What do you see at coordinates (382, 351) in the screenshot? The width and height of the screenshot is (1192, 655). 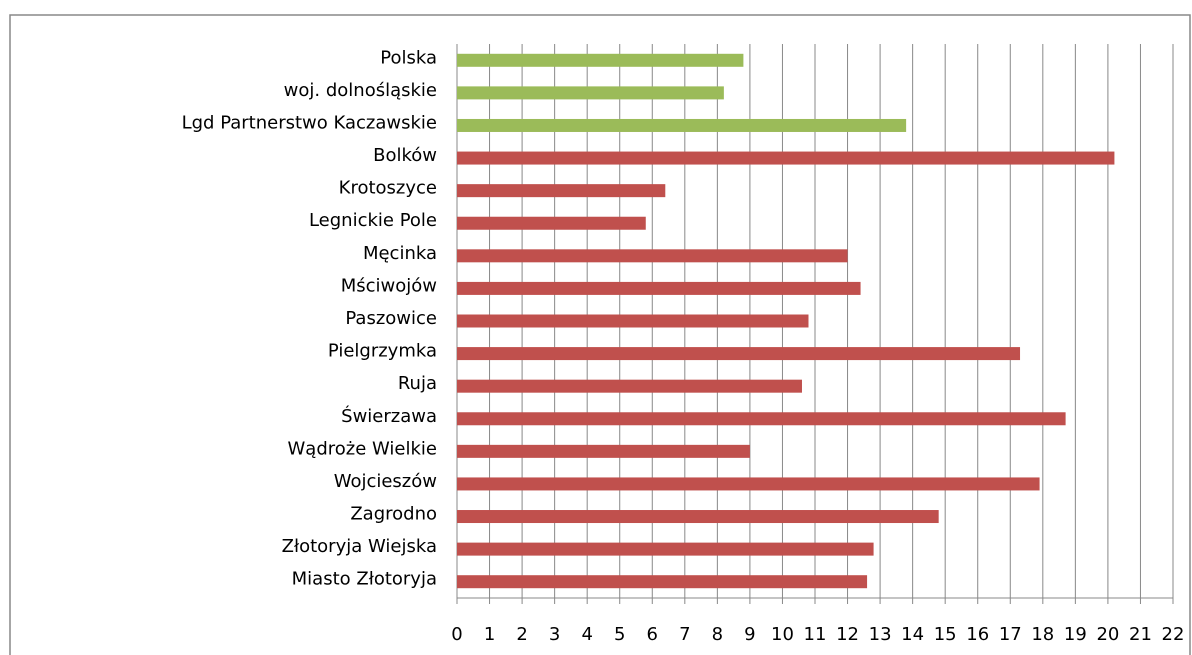 I see `y-tick-label: Pielgrzymka` at bounding box center [382, 351].